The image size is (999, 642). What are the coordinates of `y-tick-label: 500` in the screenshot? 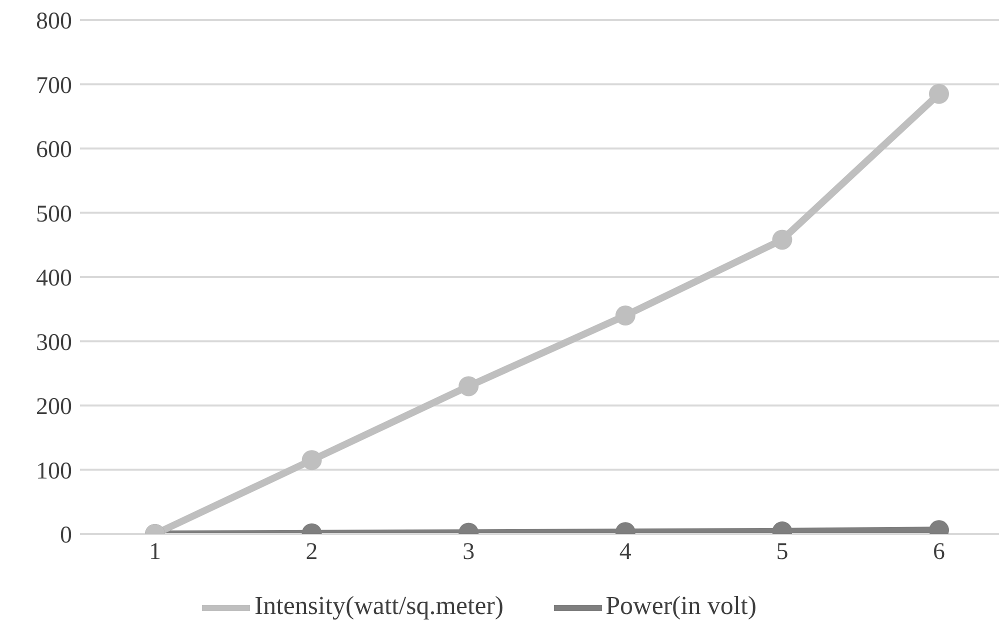 It's located at (54, 214).